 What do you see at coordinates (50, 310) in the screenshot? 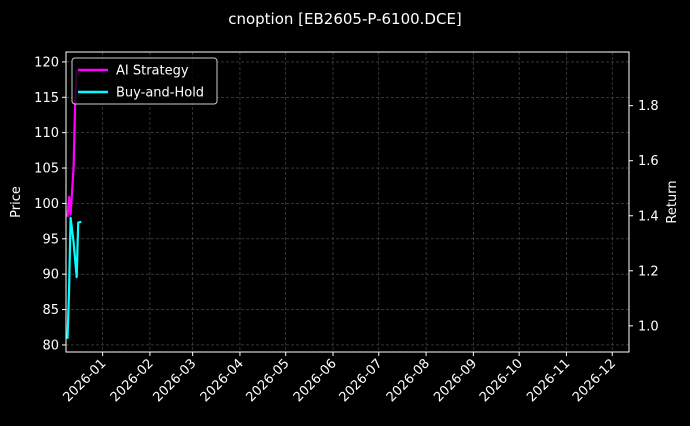
I see `y-tick-label: 85` at bounding box center [50, 310].